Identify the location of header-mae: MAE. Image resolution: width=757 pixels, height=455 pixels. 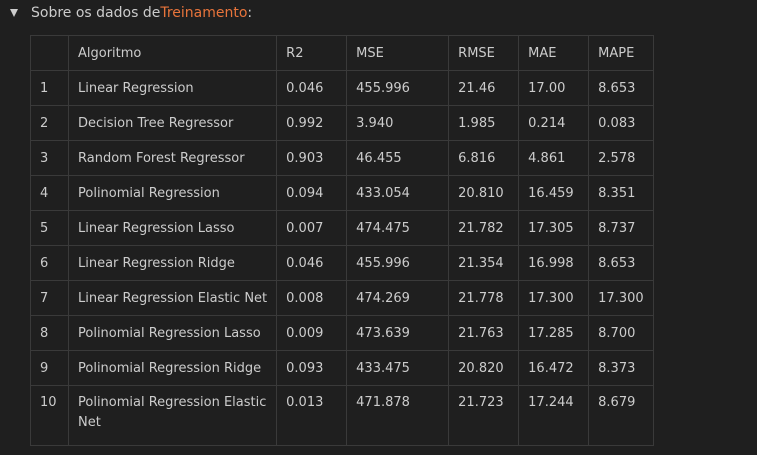
(554, 53).